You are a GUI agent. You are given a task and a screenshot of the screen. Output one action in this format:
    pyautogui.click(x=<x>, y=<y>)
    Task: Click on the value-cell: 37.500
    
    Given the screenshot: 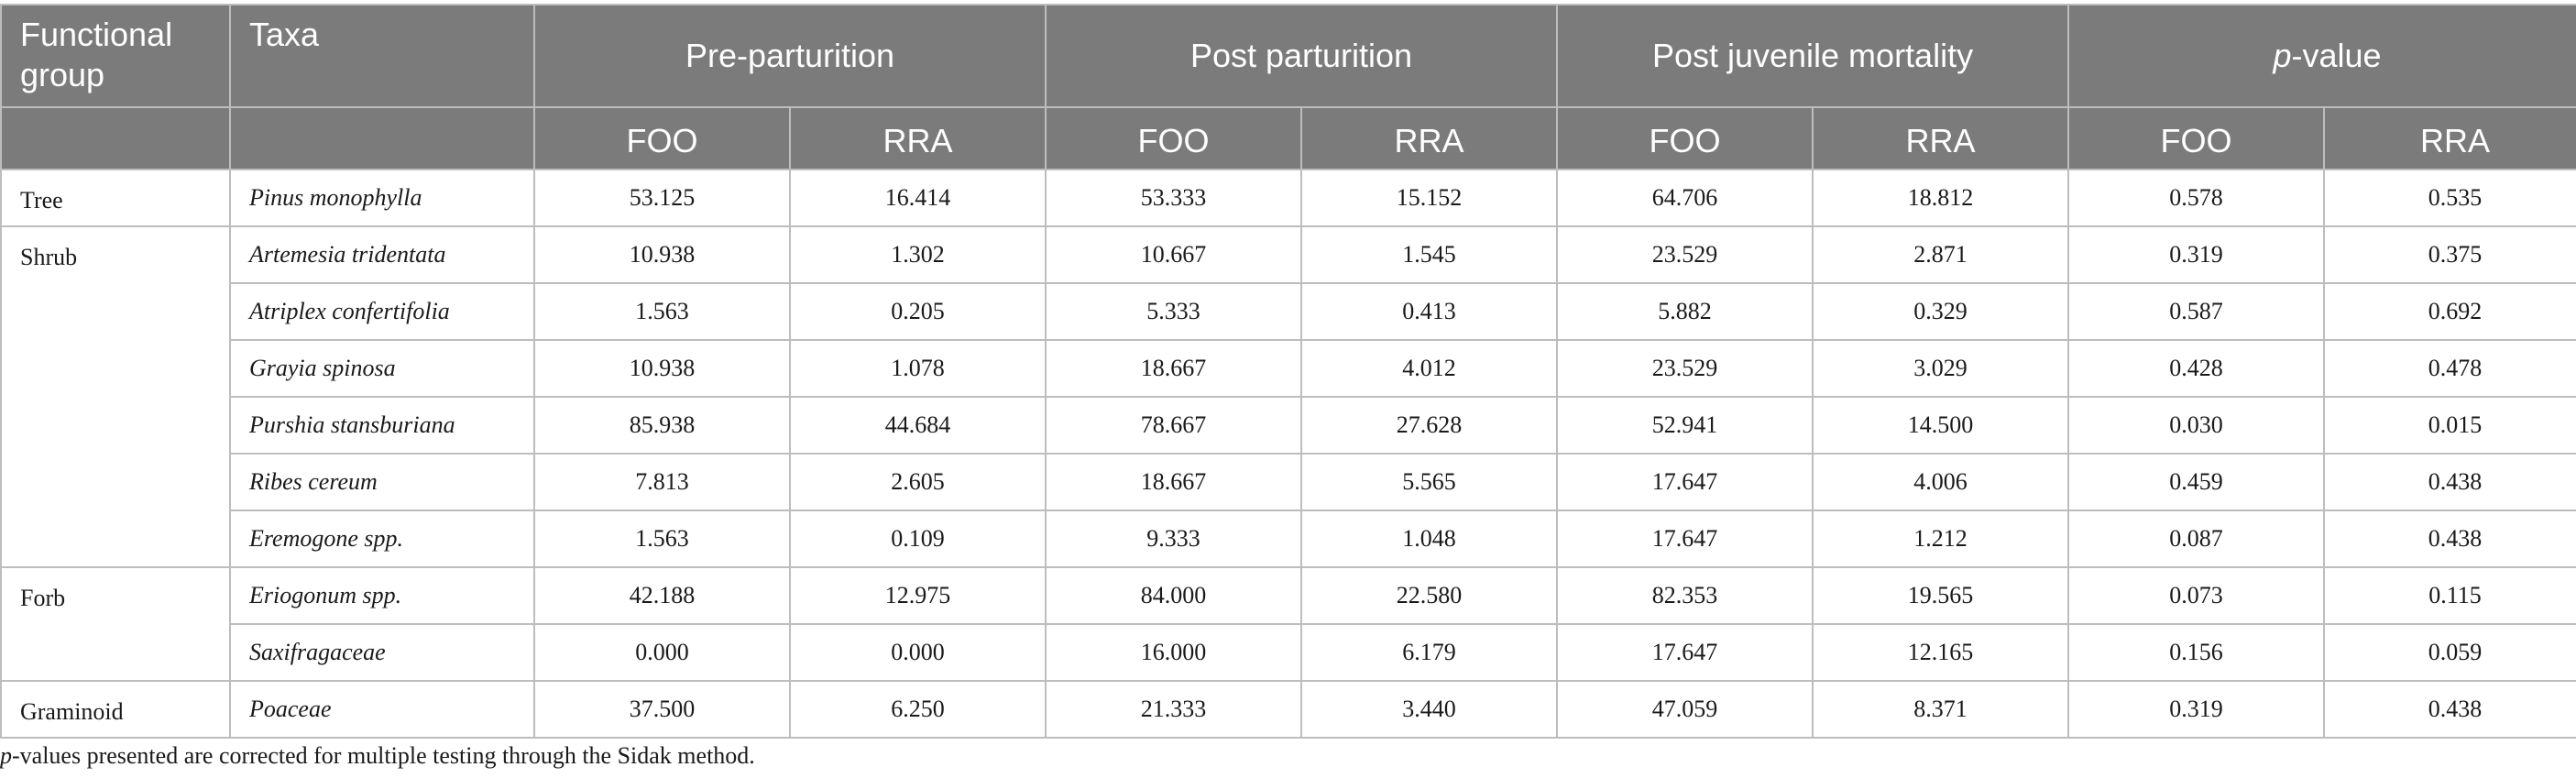 What is the action you would take?
    pyautogui.click(x=662, y=709)
    